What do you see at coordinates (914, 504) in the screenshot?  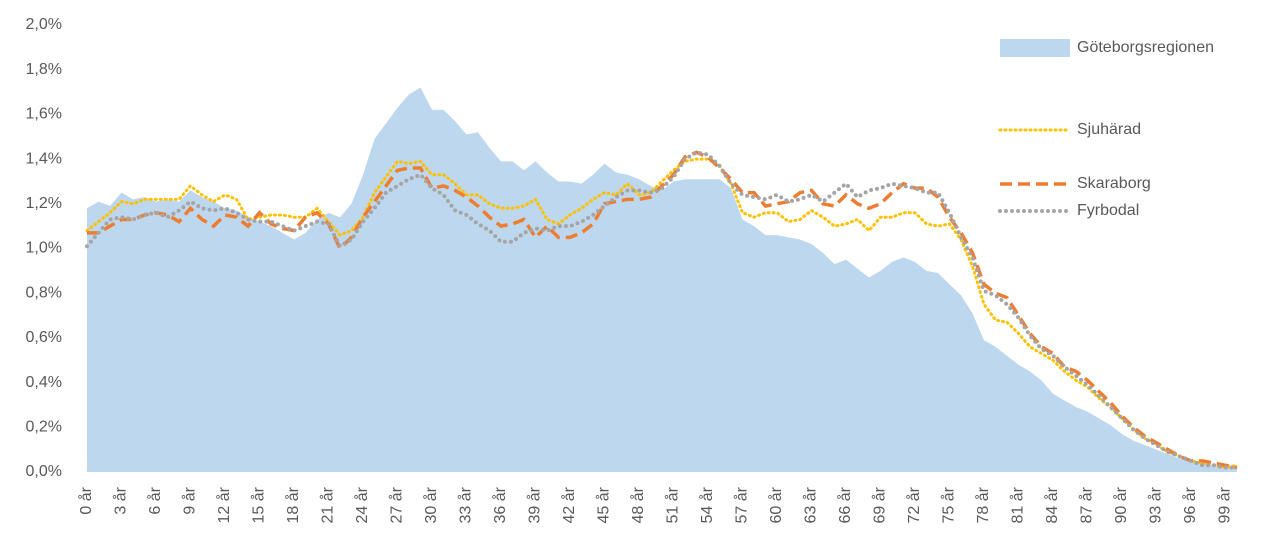 I see `x-tick-label: 72 år` at bounding box center [914, 504].